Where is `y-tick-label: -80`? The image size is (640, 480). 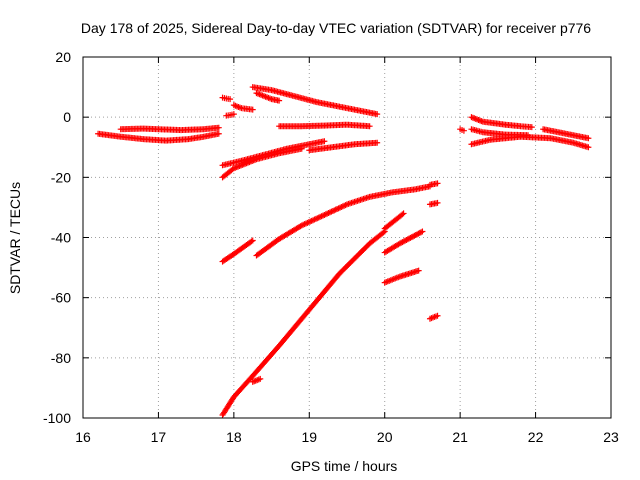 y-tick-label: -80 is located at coordinates (61, 358).